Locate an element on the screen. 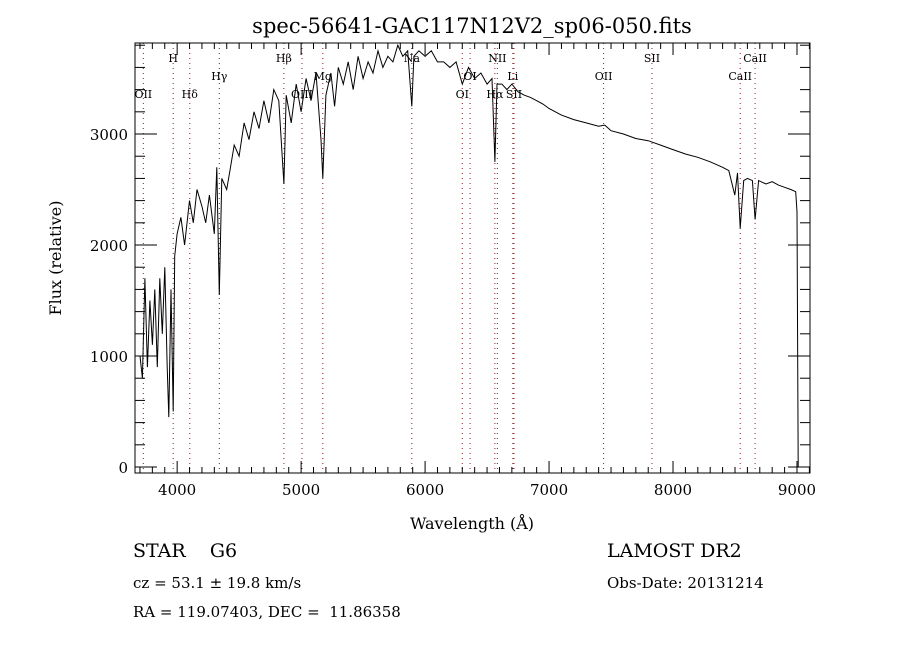 The width and height of the screenshot is (900, 650). line-marker-label: NII is located at coordinates (497, 58).